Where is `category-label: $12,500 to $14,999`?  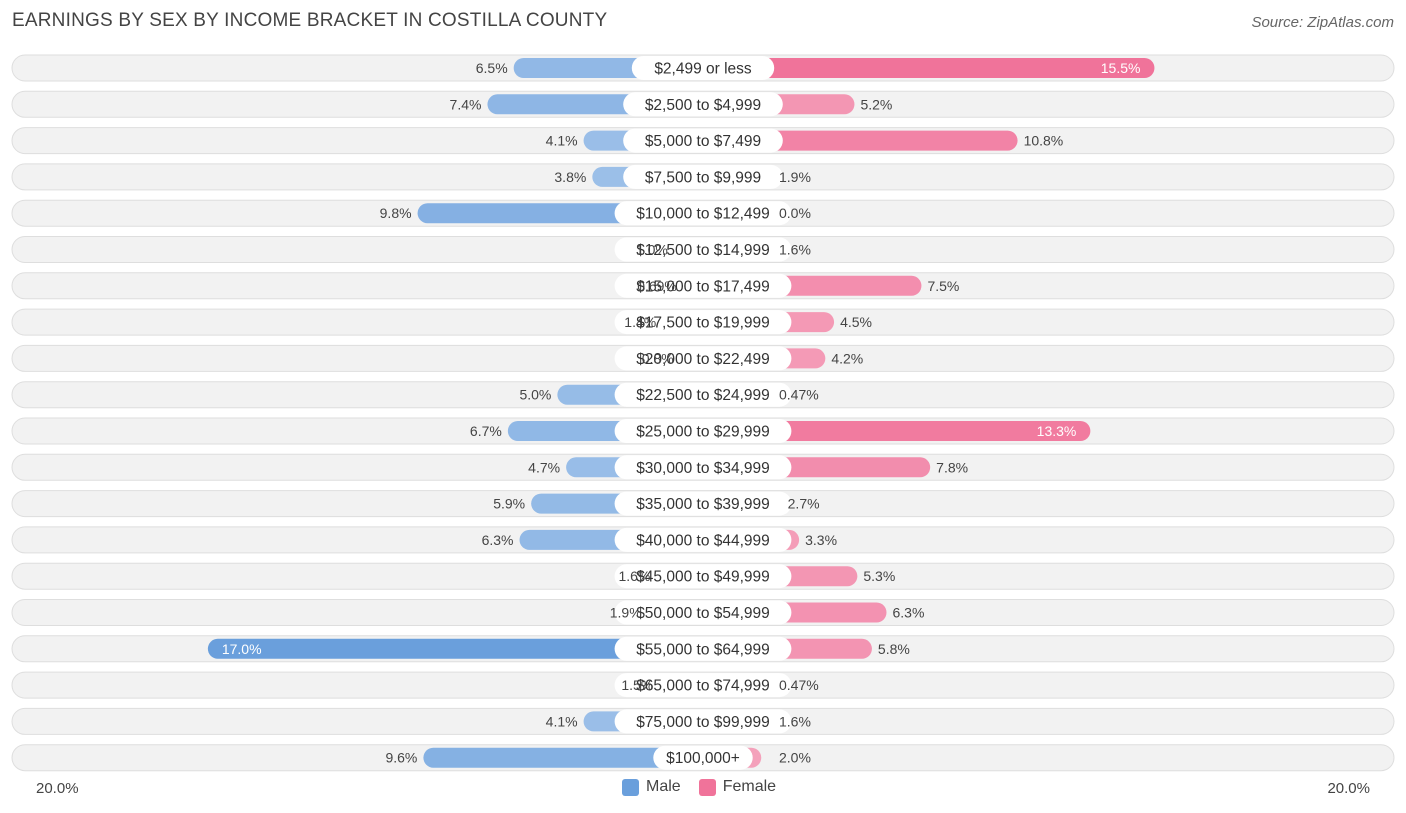
category-label: $12,500 to $14,999 is located at coordinates (703, 250).